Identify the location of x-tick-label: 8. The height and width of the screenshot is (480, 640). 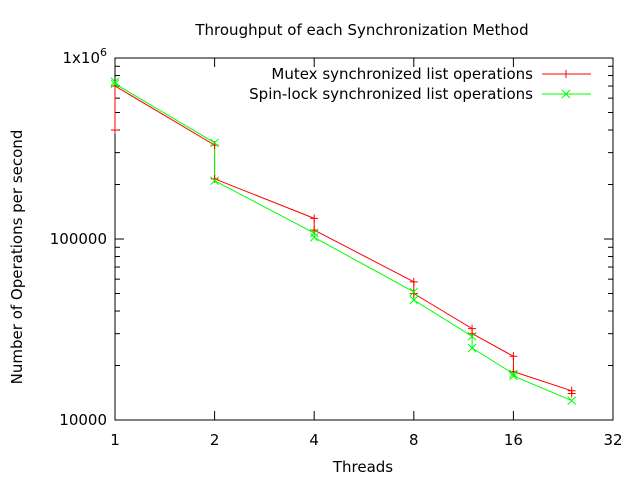
(414, 440).